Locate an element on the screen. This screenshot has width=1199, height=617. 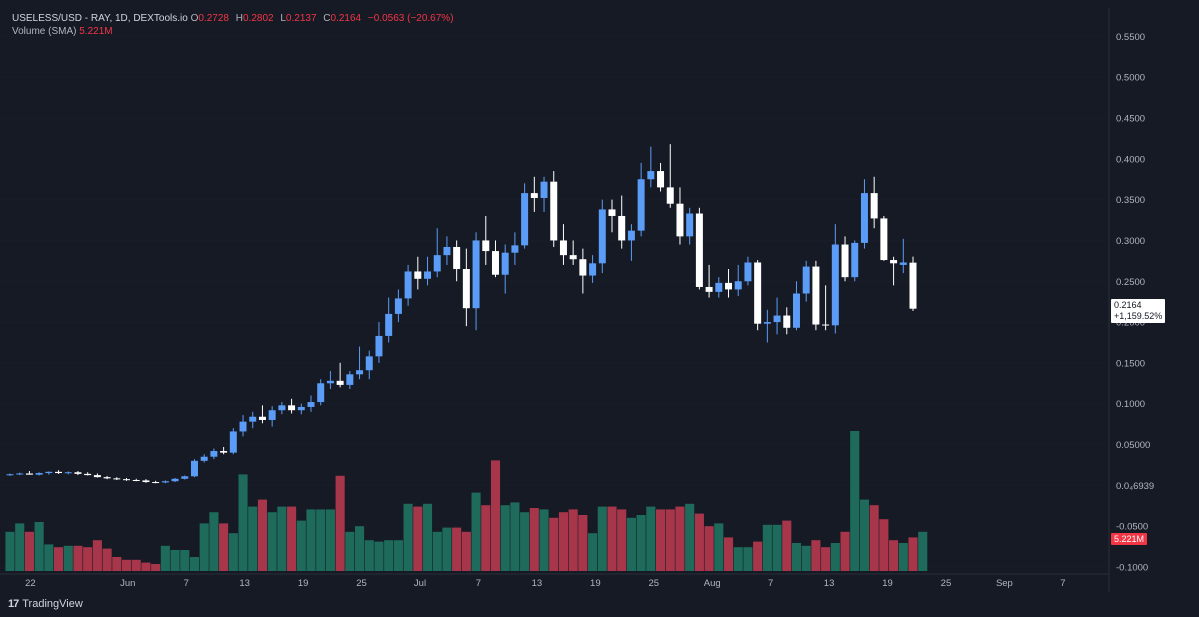
legend-symbol: USELESS/USD - RAY, 1D, DEXTools.io is located at coordinates (100, 18).